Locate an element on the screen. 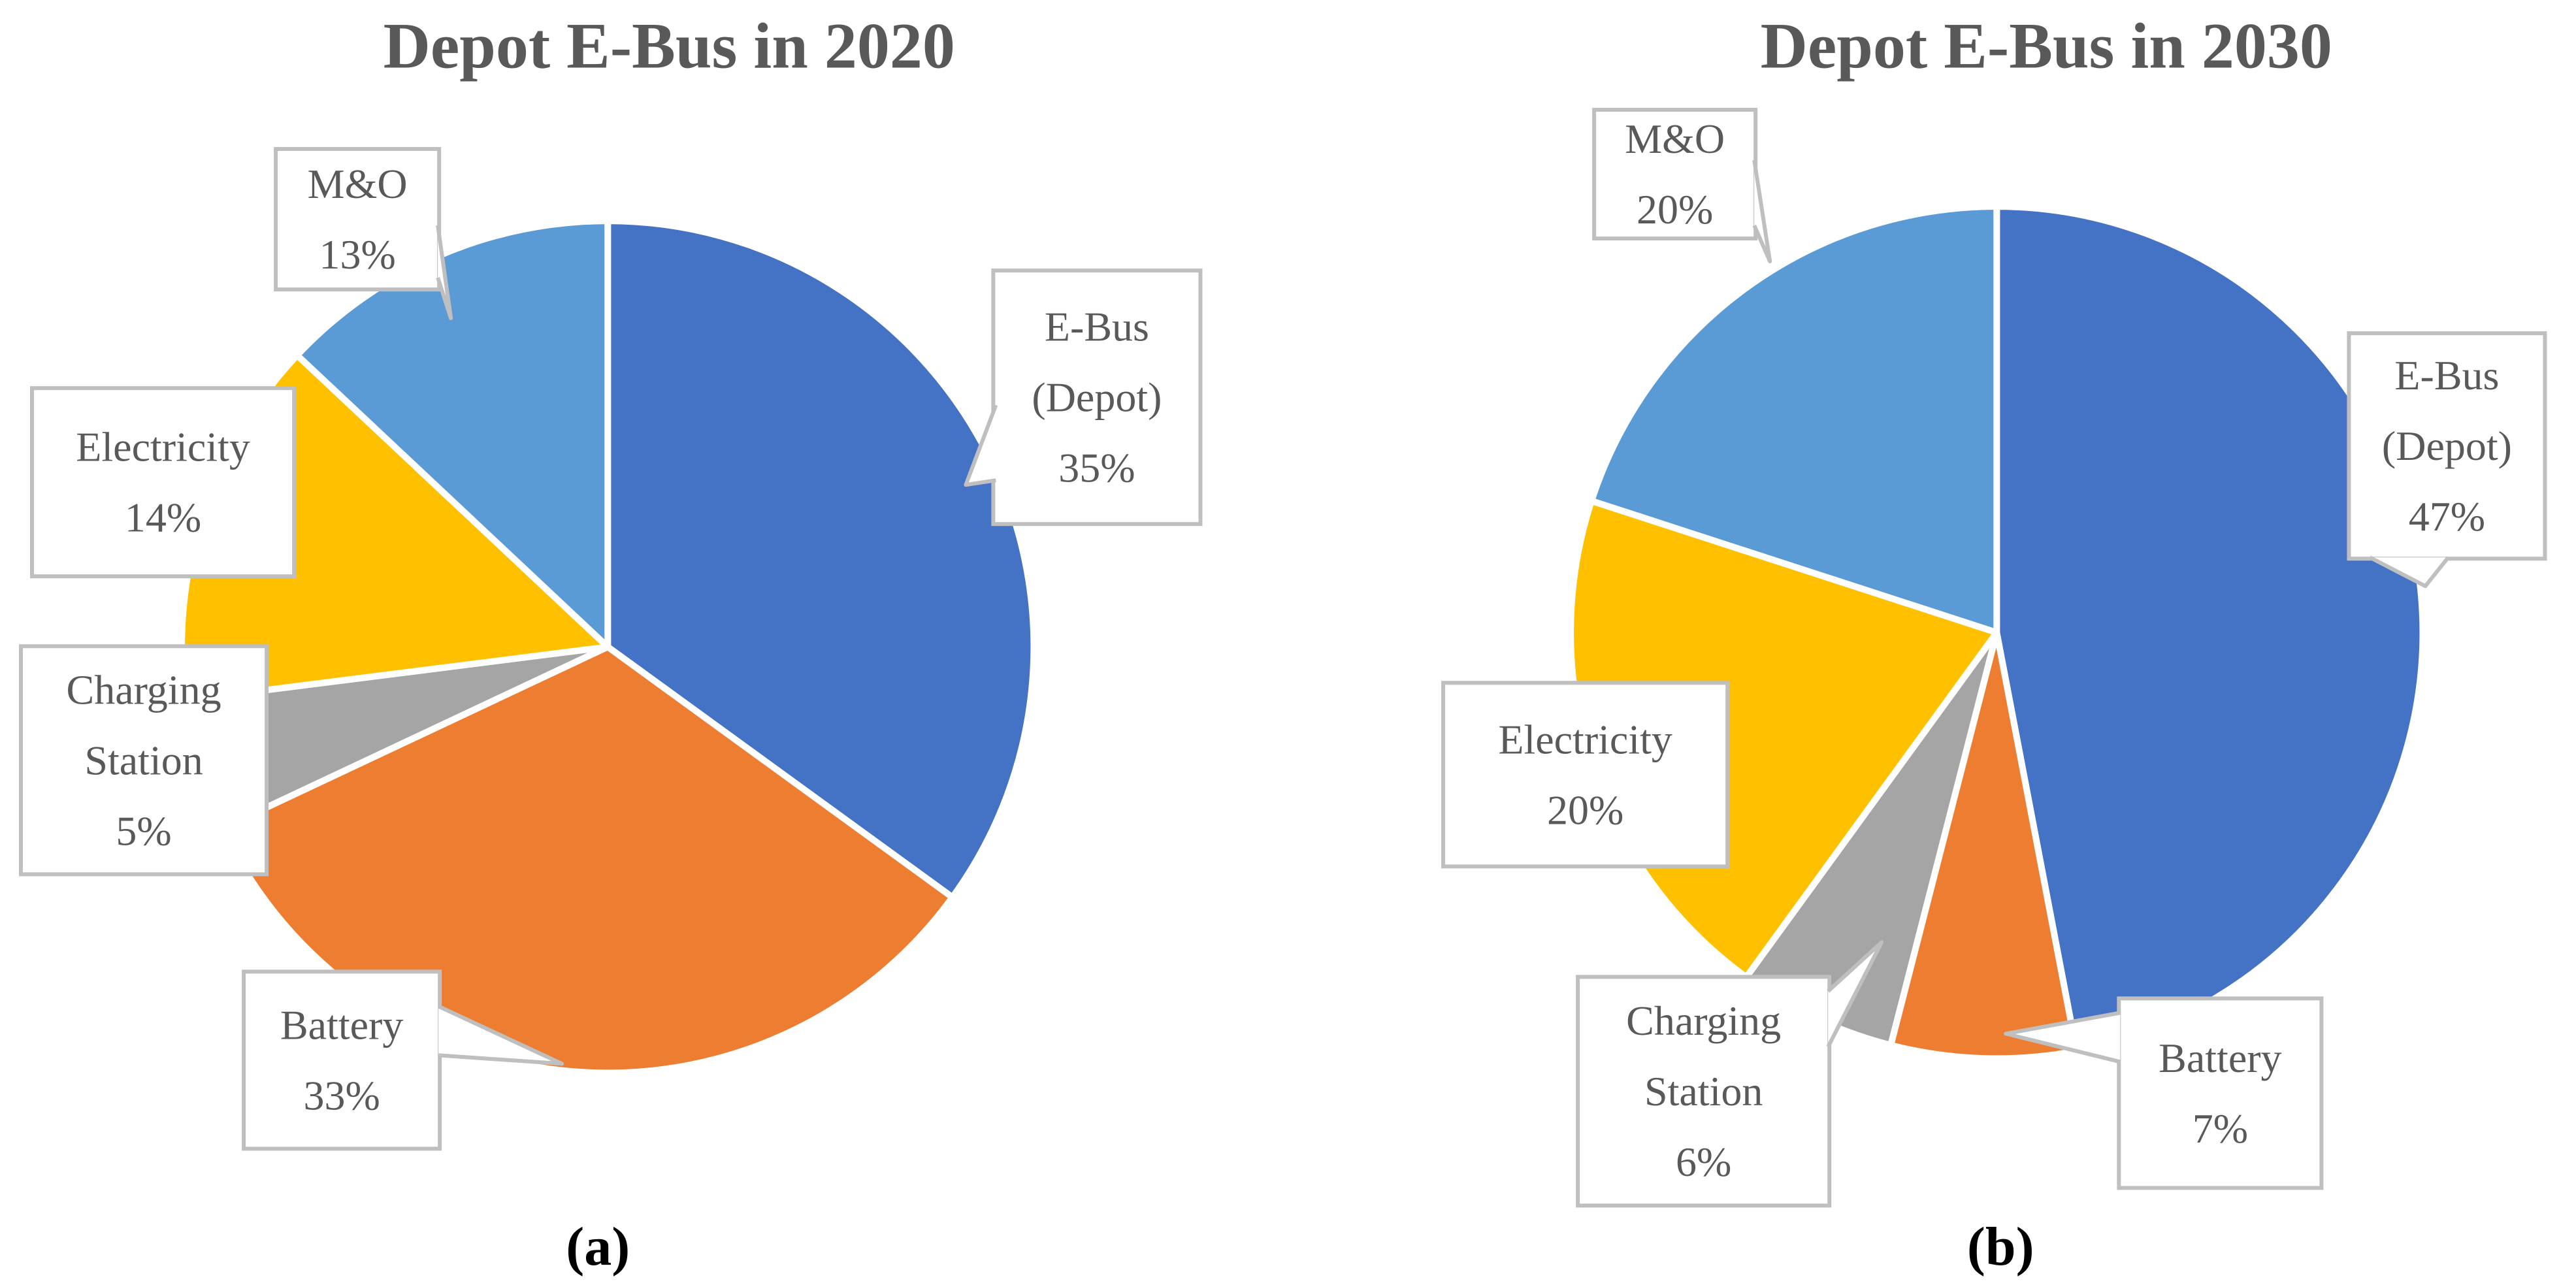 The image size is (2576, 1283). callout-label-m-o-line-1: 13% is located at coordinates (357, 254).